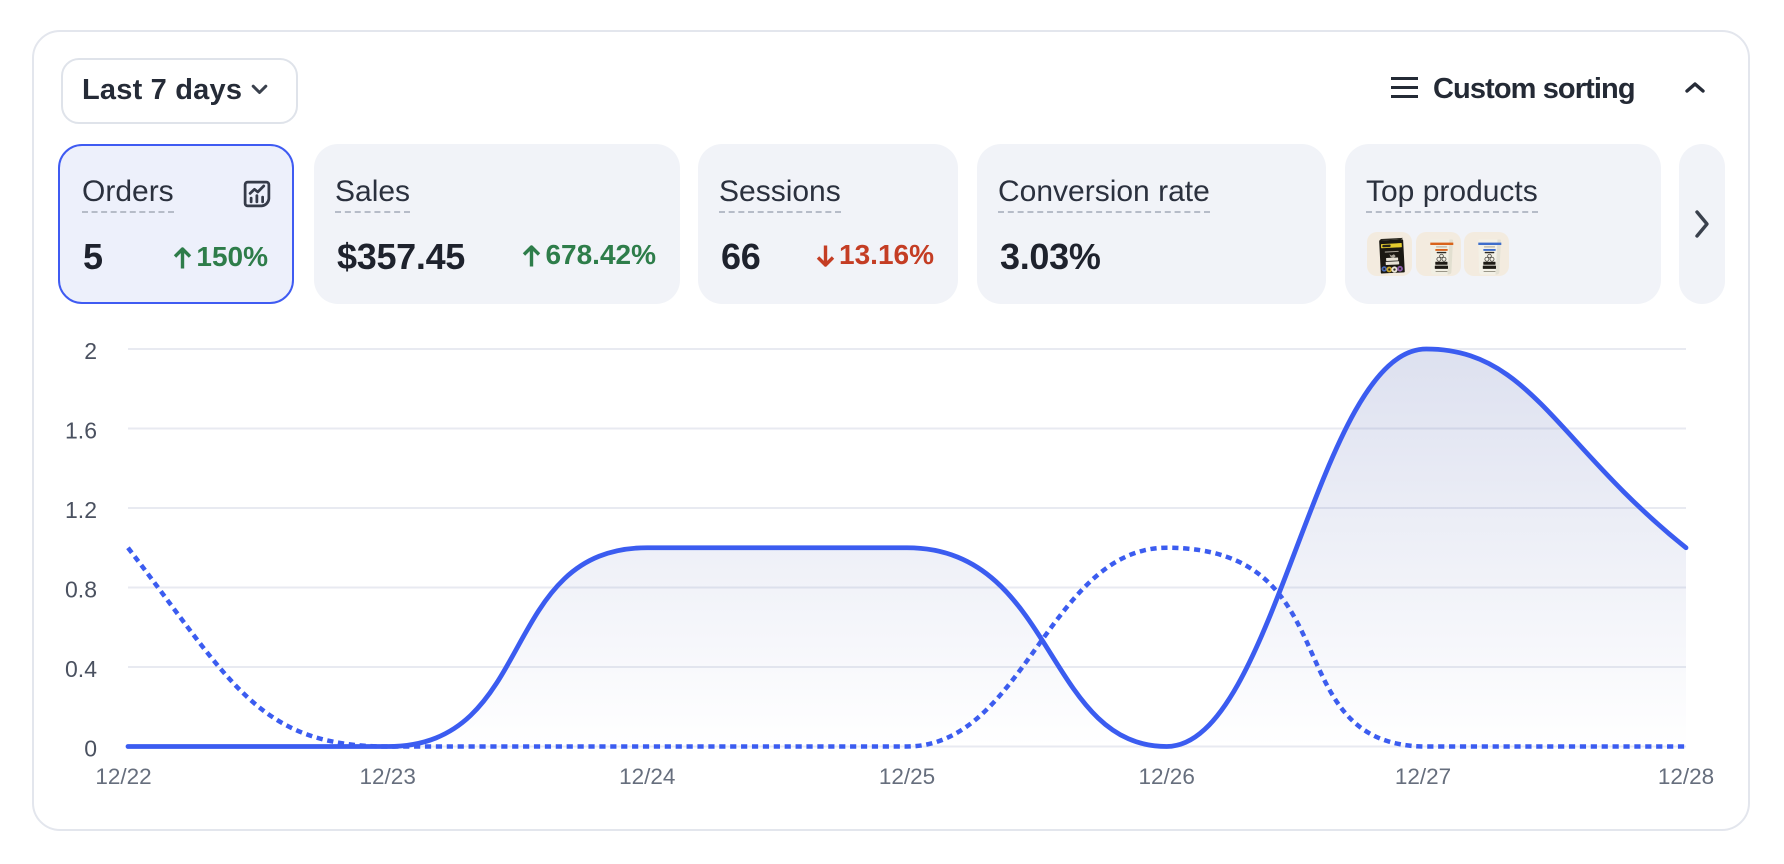 This screenshot has height=864, width=1784. Describe the element at coordinates (1423, 776) in the screenshot. I see `svg-text: 12/27` at that location.